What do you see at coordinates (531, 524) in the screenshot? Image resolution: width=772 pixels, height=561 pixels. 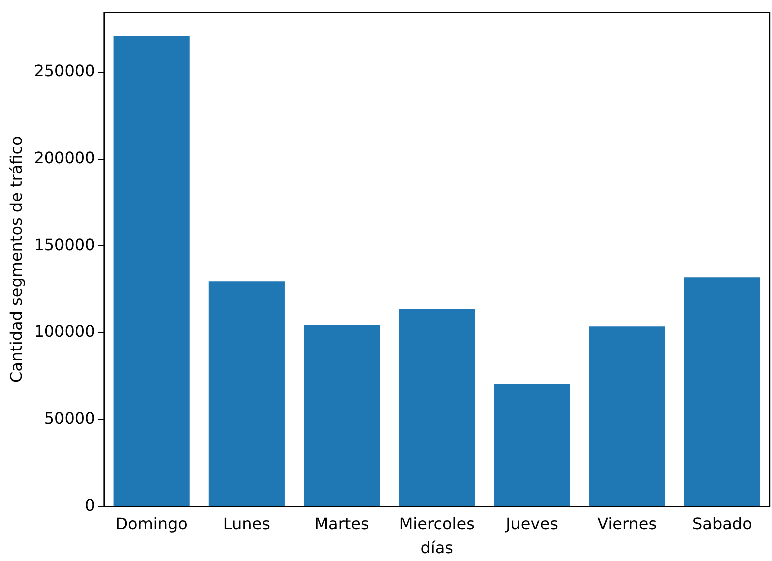 I see `x-tick-label: Jueves` at bounding box center [531, 524].